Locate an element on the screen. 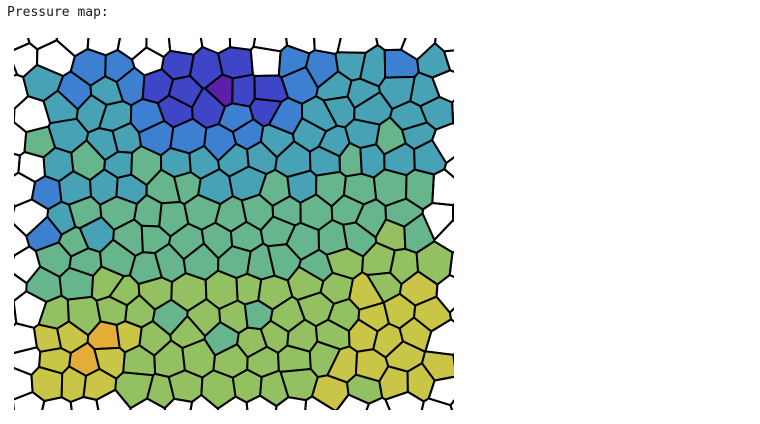  output-text: Pressure map: is located at coordinates (58, 12).